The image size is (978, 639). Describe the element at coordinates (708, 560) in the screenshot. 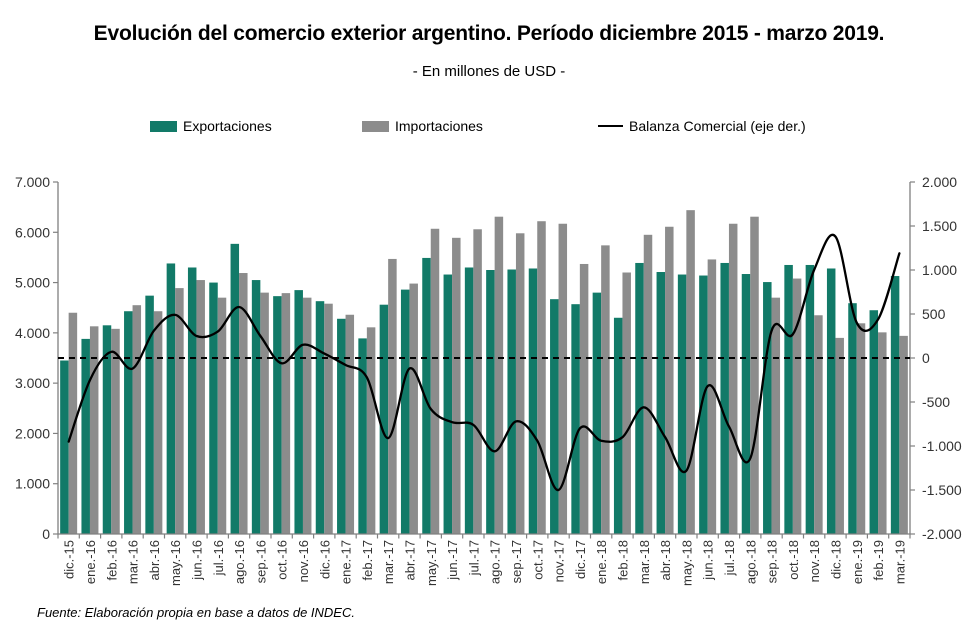

I see `x-axis-label: jun.-18` at that location.